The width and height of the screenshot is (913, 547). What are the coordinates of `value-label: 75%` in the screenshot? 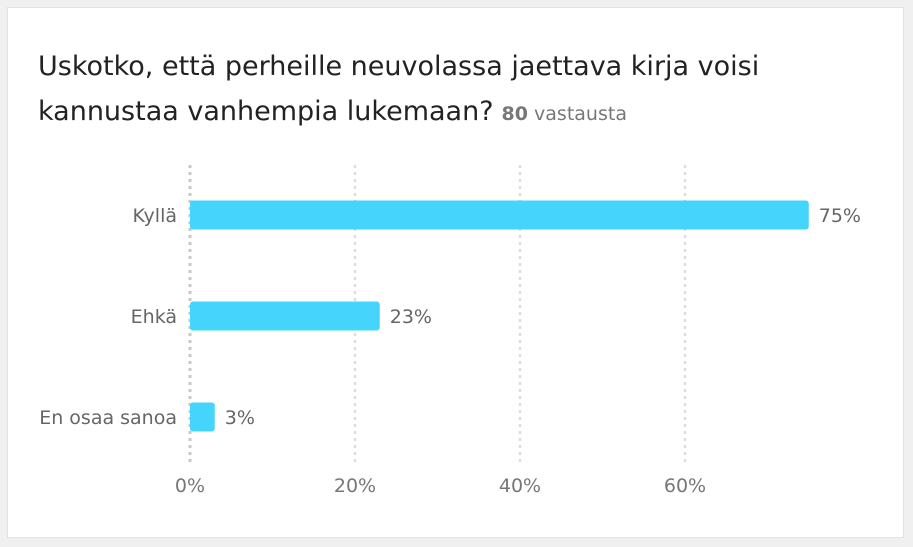 It's located at (840, 216).